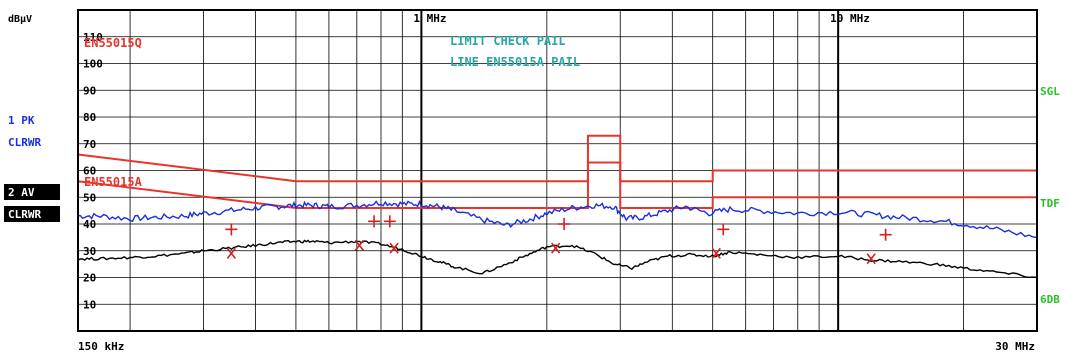 The height and width of the screenshot is (356, 1066). What do you see at coordinates (93, 37) in the screenshot?
I see `y-tick-label: 110` at bounding box center [93, 37].